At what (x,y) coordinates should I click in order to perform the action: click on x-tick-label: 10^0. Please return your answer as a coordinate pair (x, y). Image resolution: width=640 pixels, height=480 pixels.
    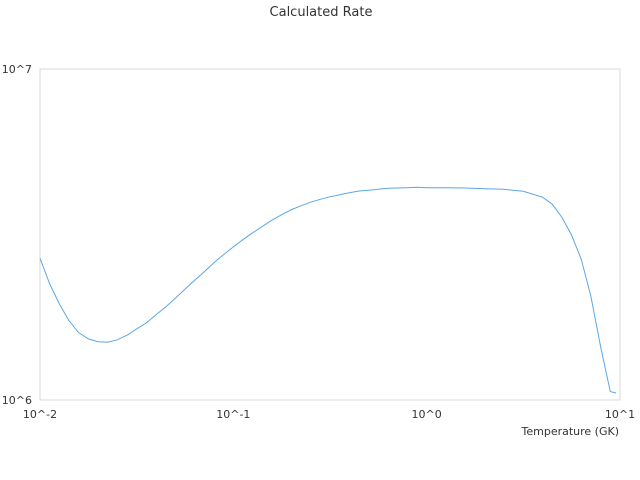
    Looking at the image, I should click on (427, 414).